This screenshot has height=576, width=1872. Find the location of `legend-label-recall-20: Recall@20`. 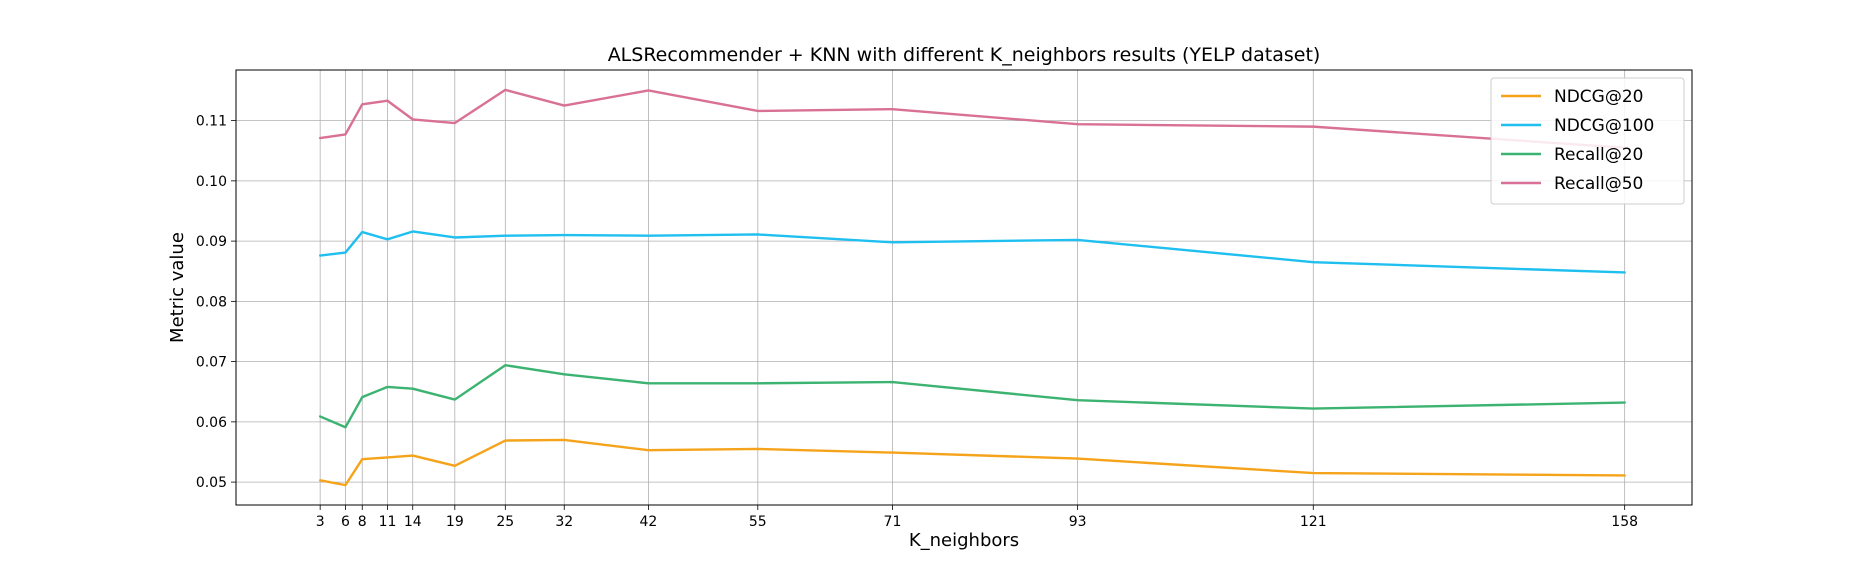

legend-label-recall-20: Recall@20 is located at coordinates (1598, 155).